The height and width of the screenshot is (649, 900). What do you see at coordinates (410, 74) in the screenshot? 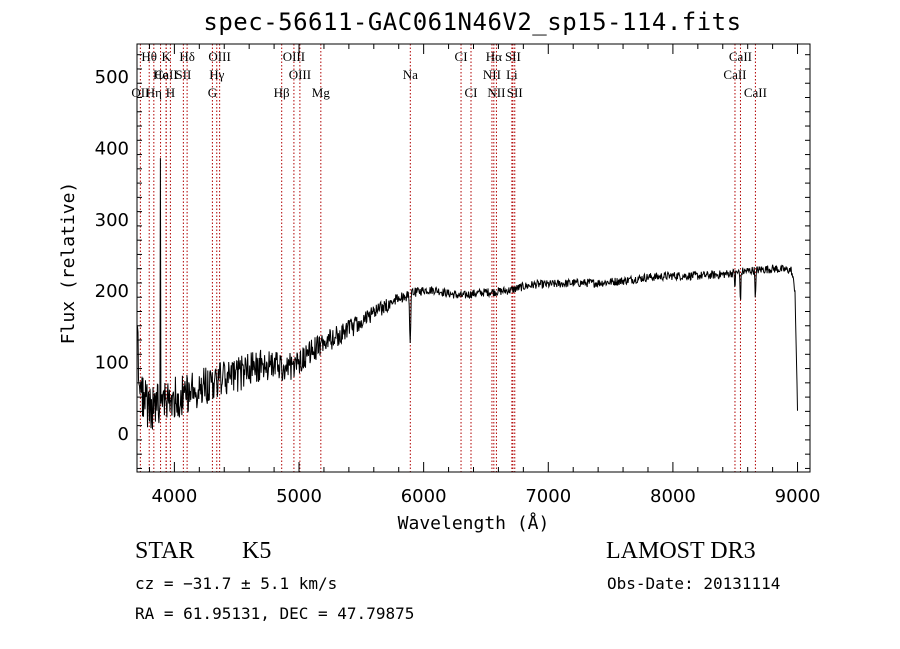
I see `line-marker-label: Na` at bounding box center [410, 74].